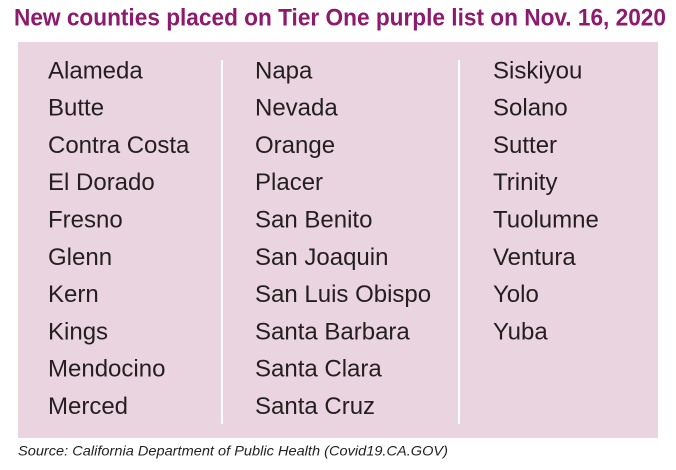 The height and width of the screenshot is (470, 676). What do you see at coordinates (516, 294) in the screenshot?
I see `county-name: Yolo` at bounding box center [516, 294].